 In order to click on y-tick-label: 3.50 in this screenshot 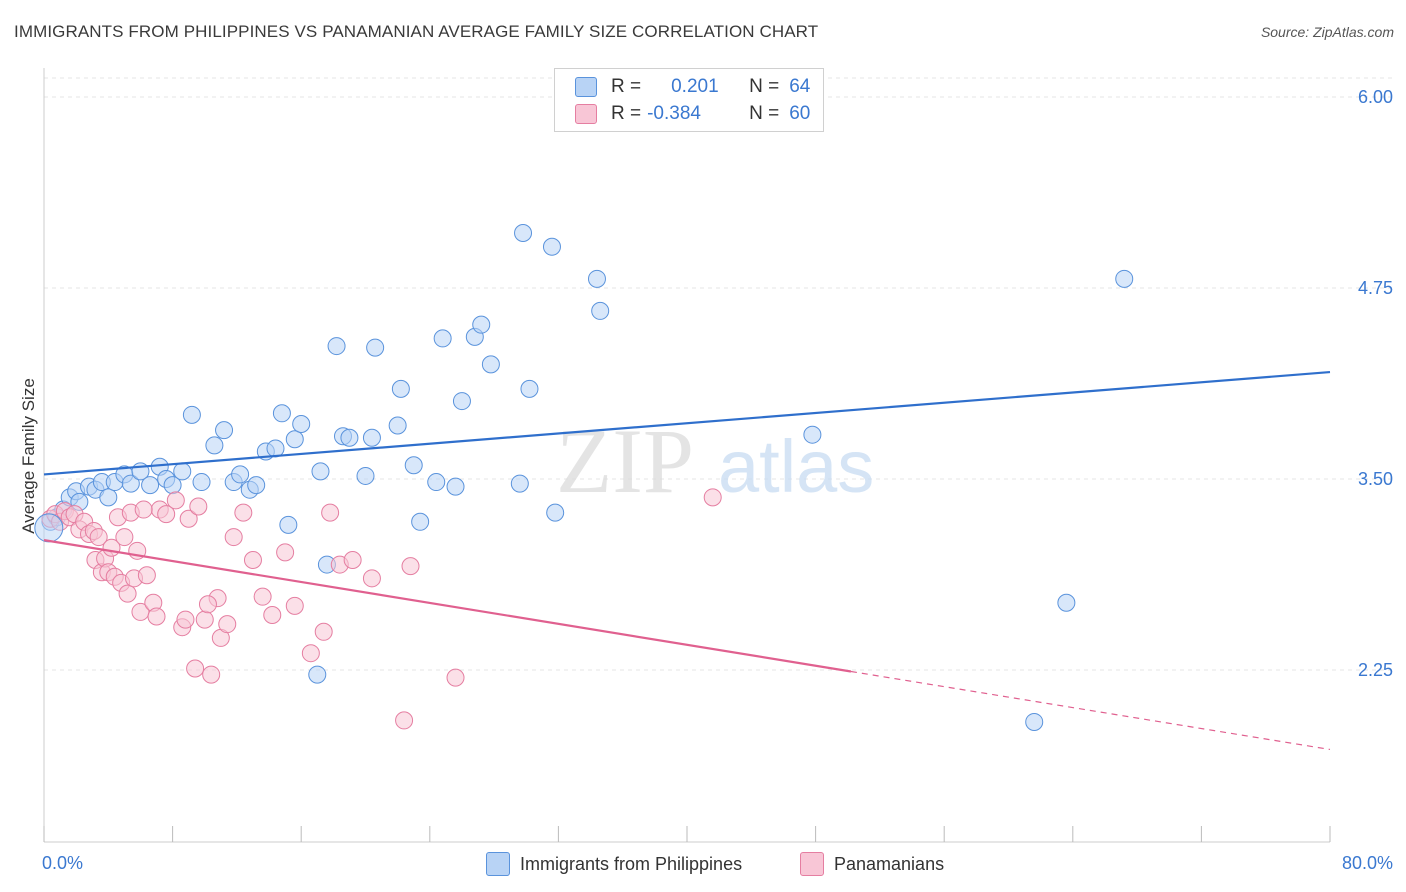, I will do `click(1375, 479)`.